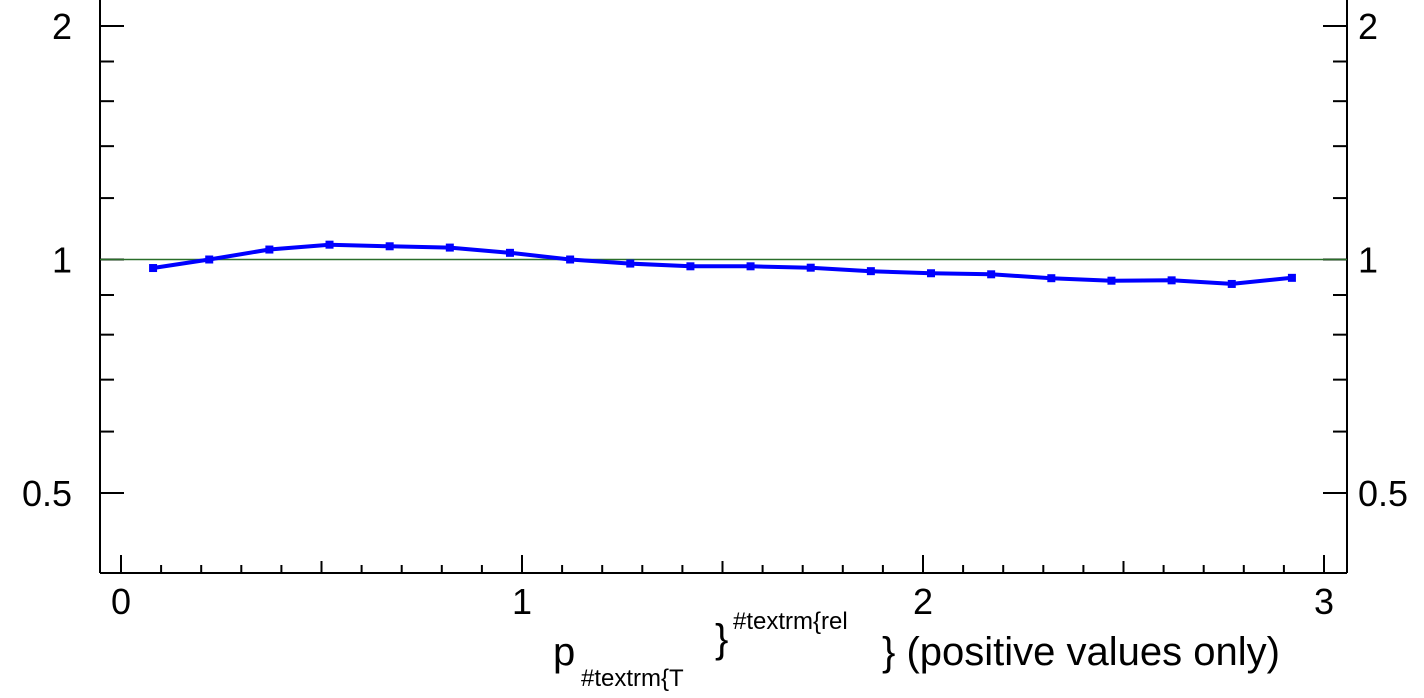 The height and width of the screenshot is (698, 1424). Describe the element at coordinates (1081, 652) in the screenshot. I see `x-axis-title-suffix: } (positive values only)` at that location.